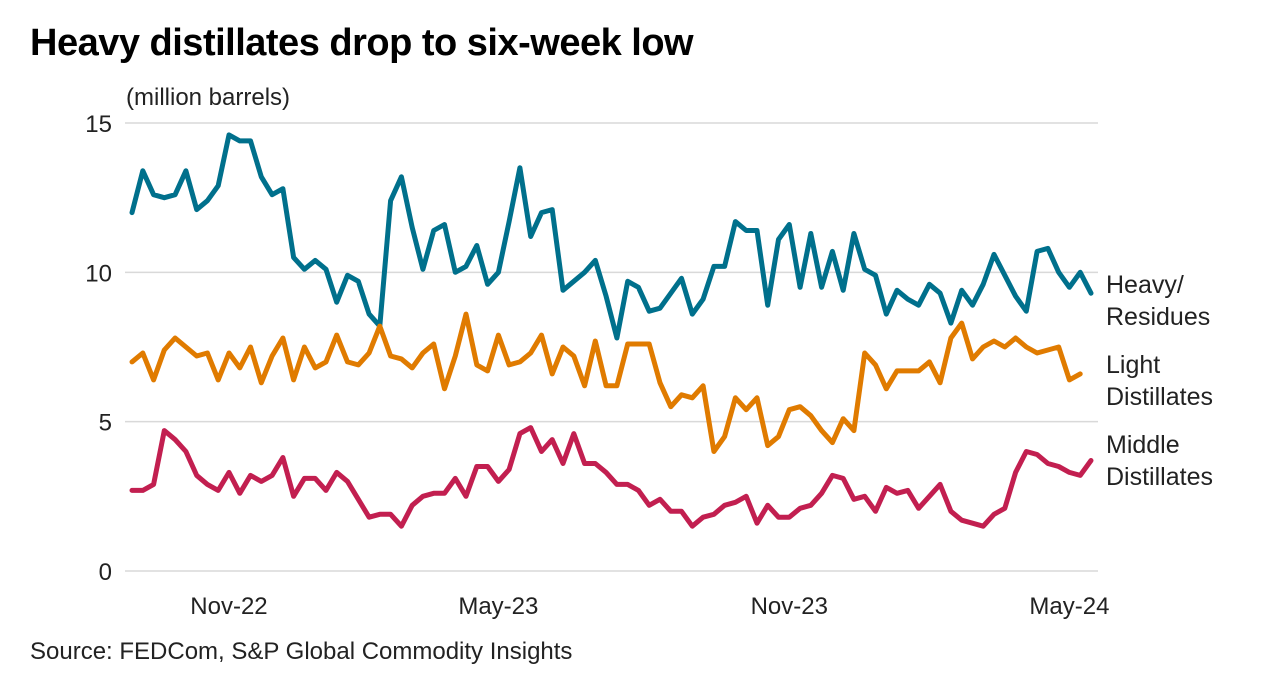 The width and height of the screenshot is (1280, 698). Describe the element at coordinates (498, 606) in the screenshot. I see `x-tick-label: May-23` at that location.